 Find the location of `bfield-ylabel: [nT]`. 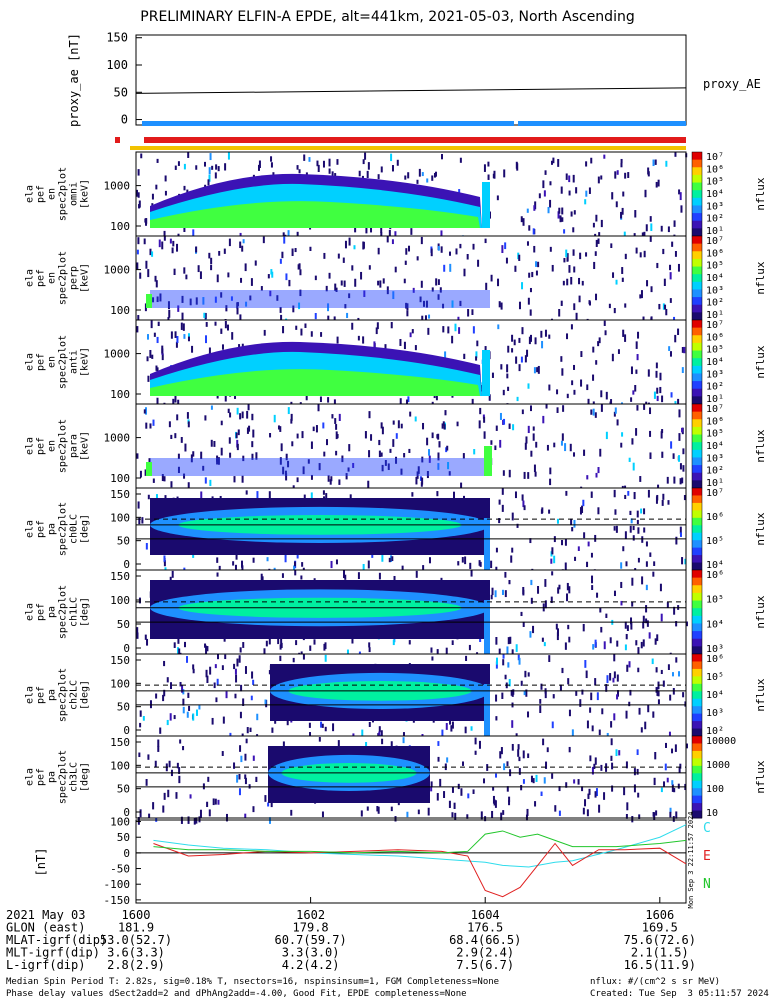

bfield-ylabel: [nT] is located at coordinates (41, 862).